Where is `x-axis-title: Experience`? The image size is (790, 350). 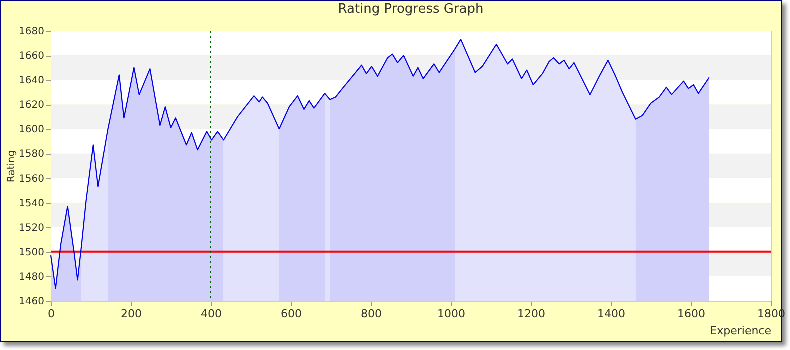 x-axis-title: Experience is located at coordinates (741, 331).